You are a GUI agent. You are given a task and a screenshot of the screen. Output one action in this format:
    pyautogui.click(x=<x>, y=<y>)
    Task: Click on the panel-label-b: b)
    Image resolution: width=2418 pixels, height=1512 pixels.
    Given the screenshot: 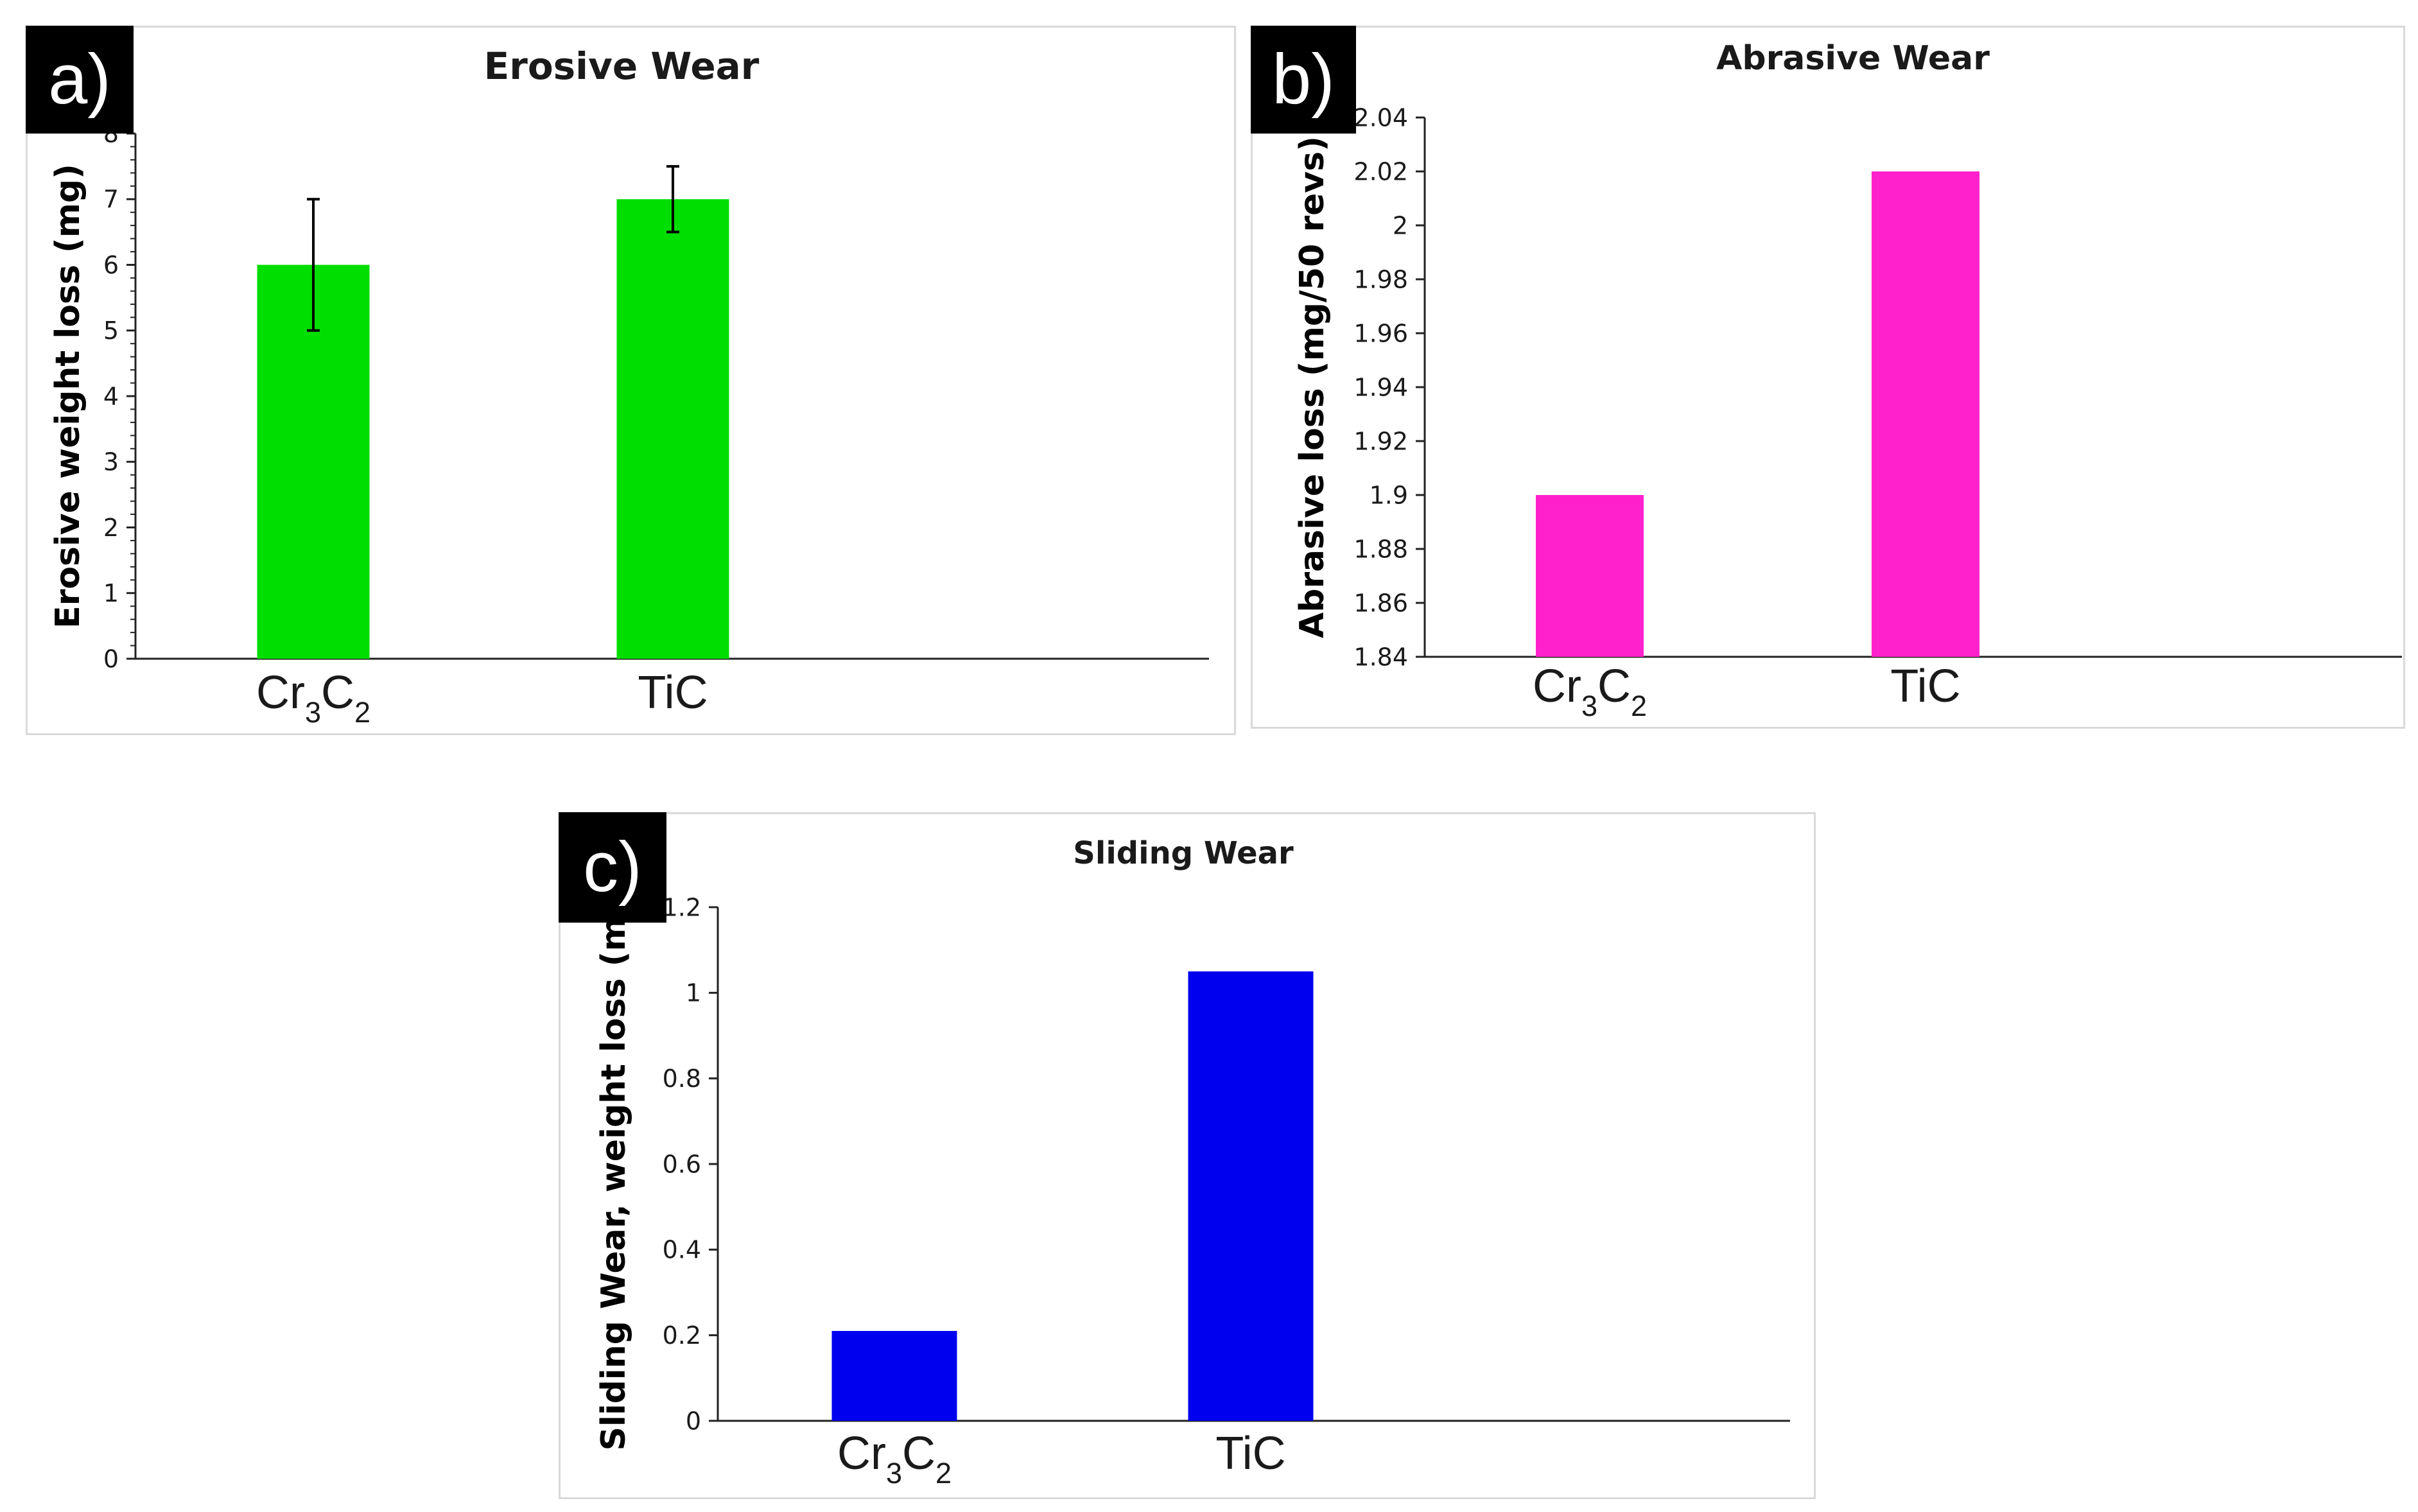 What is the action you would take?
    pyautogui.click(x=1303, y=80)
    